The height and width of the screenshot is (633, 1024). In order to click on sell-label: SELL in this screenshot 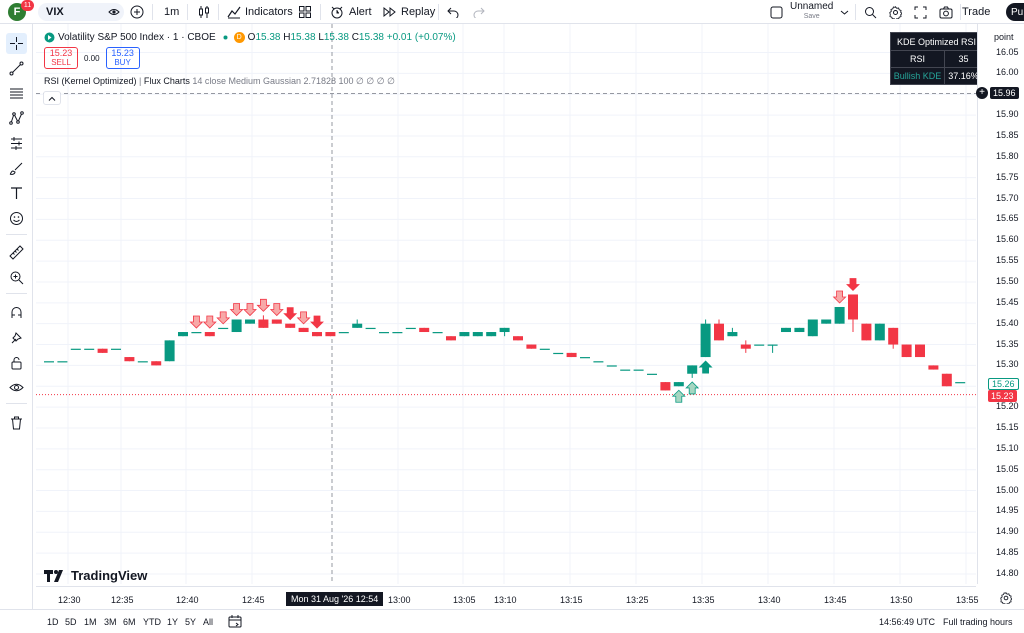, I will do `click(61, 62)`.